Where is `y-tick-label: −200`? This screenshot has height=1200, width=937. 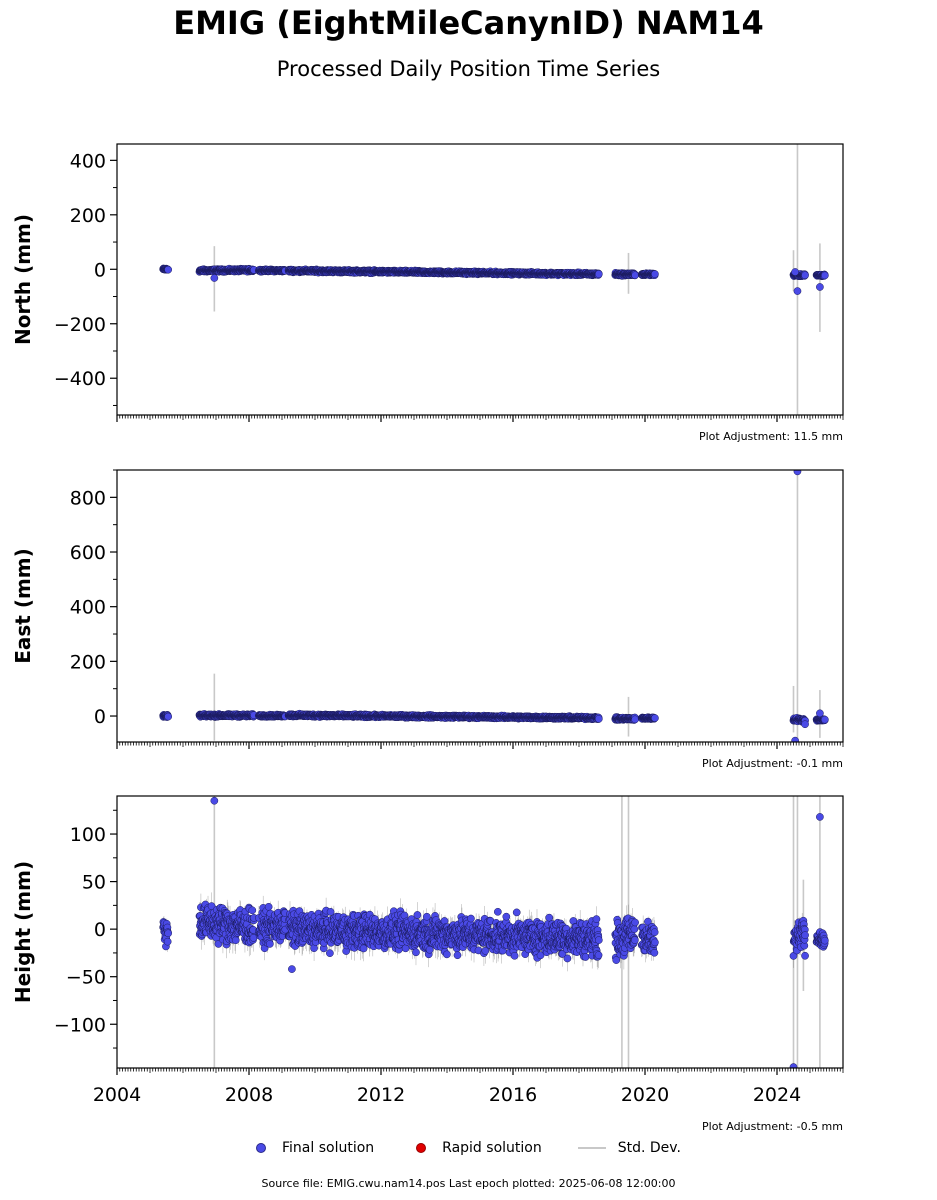
y-tick-label: −200 is located at coordinates (80, 325).